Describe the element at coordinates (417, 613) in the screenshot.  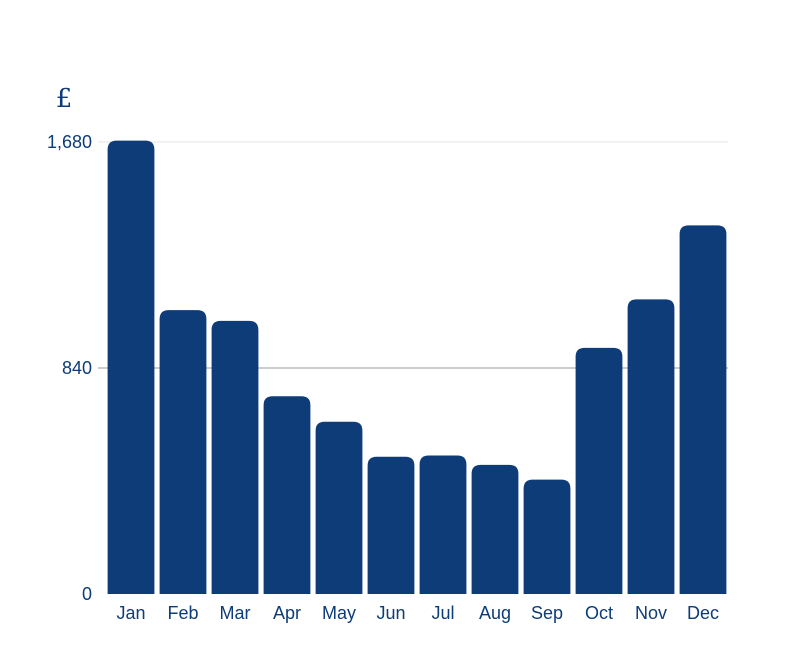
I see `x-axis-category-labels: Jan Feb Mar Apr May Jun Jul Aug Sep Oct Nov Dec` at that location.